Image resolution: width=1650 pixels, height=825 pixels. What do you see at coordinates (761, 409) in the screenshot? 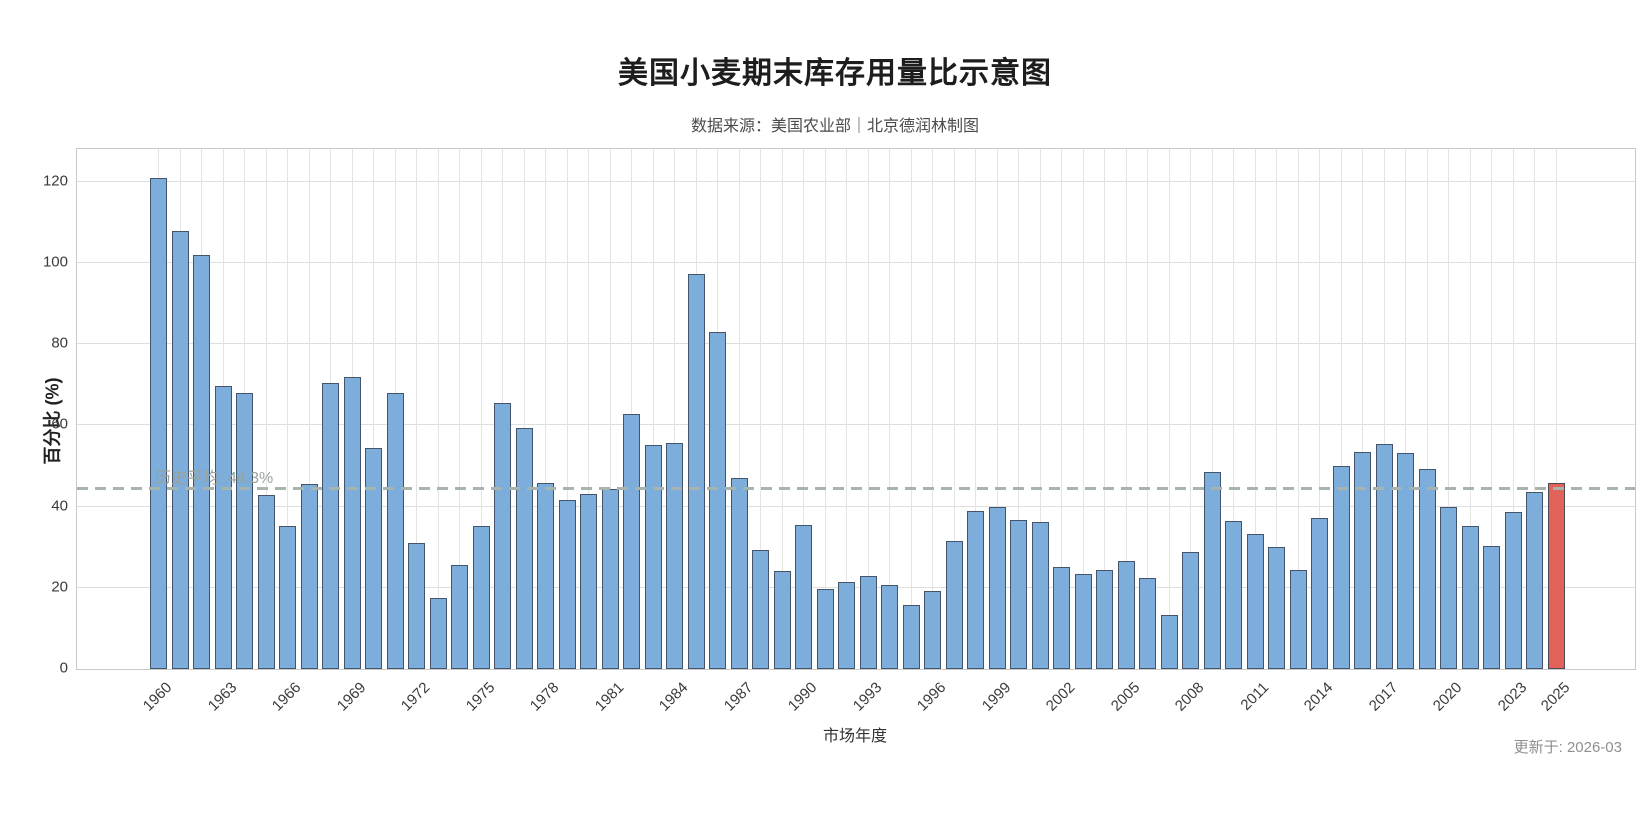
I see `vgridline-1988` at bounding box center [761, 409].